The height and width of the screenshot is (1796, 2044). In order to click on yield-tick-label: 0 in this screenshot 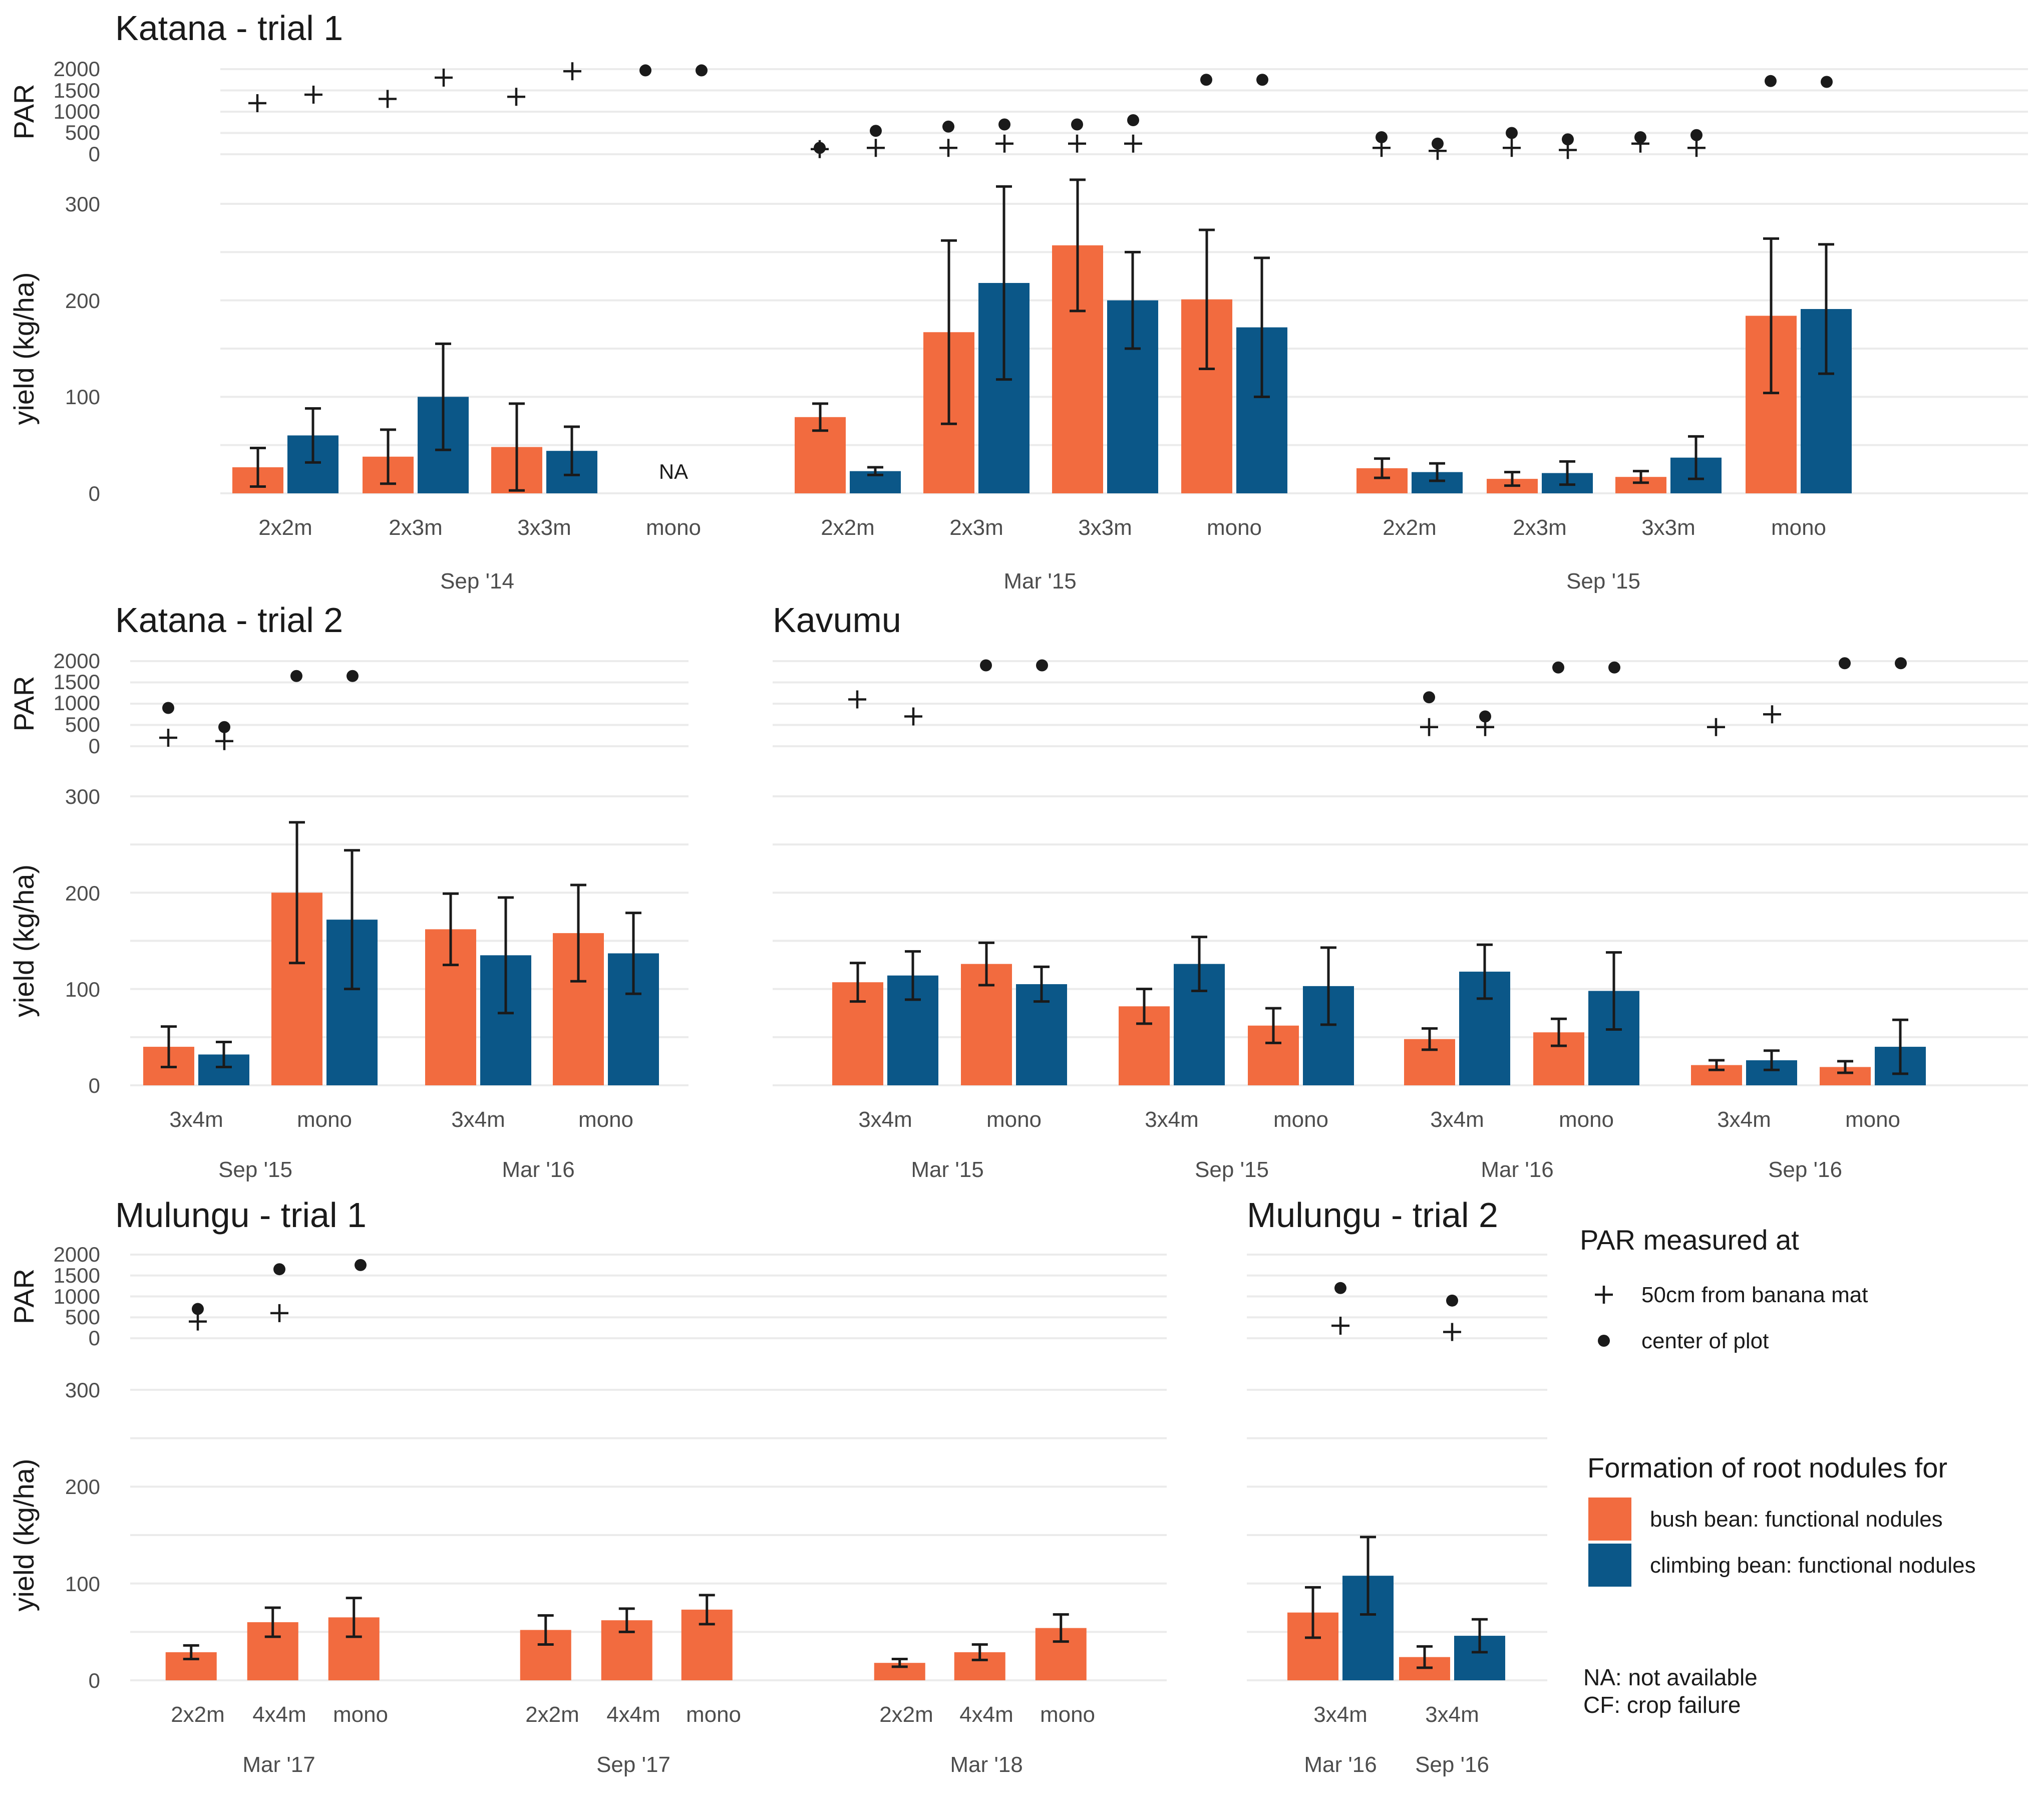, I will do `click(94, 493)`.